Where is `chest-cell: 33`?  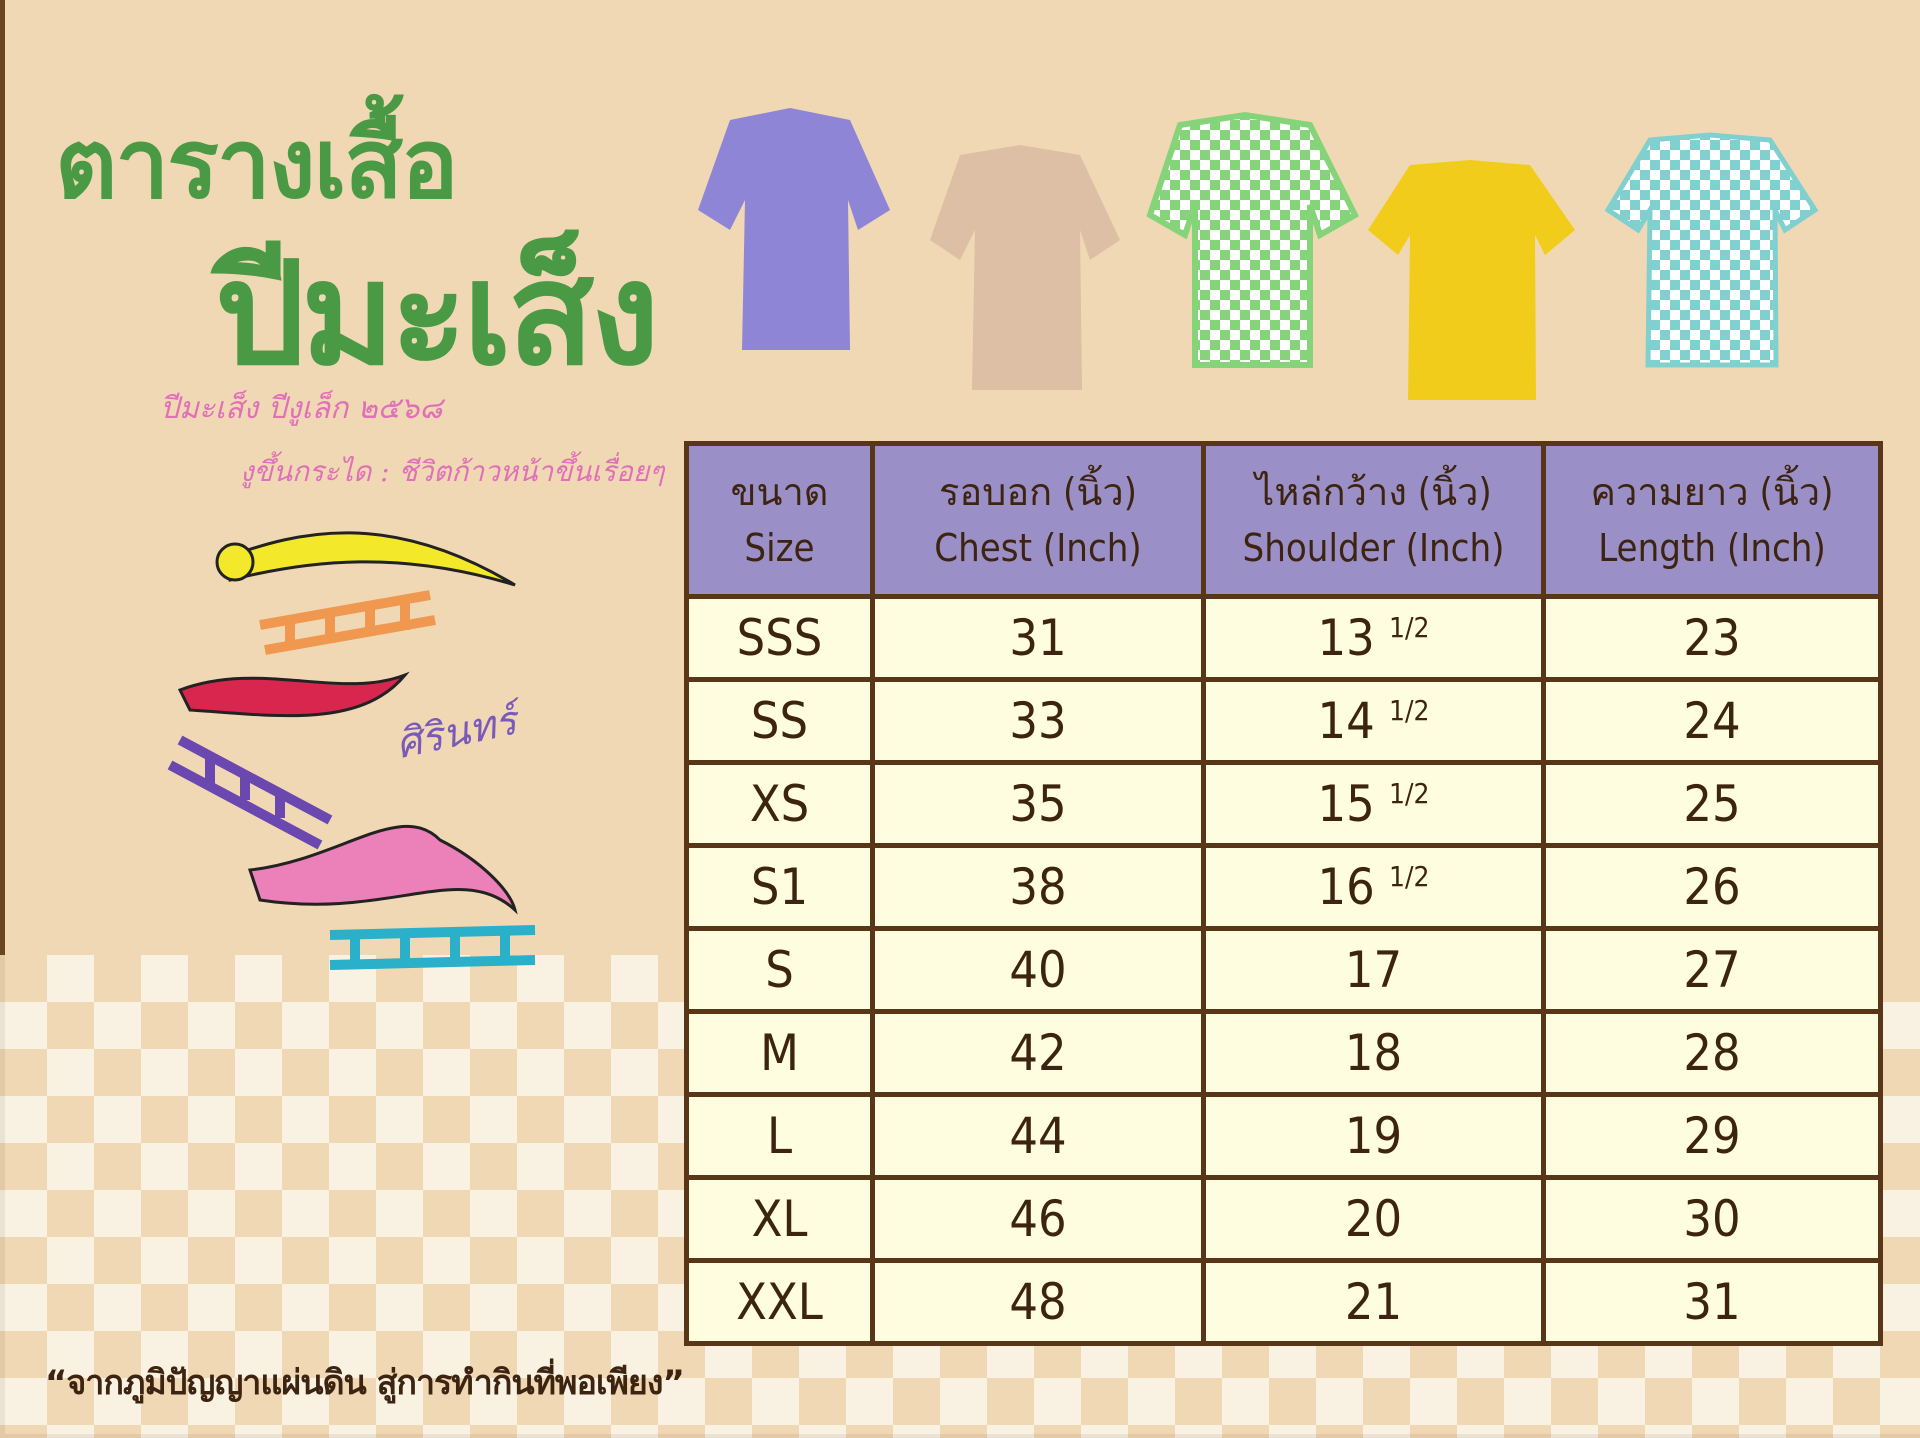
chest-cell: 33 is located at coordinates (1038, 721).